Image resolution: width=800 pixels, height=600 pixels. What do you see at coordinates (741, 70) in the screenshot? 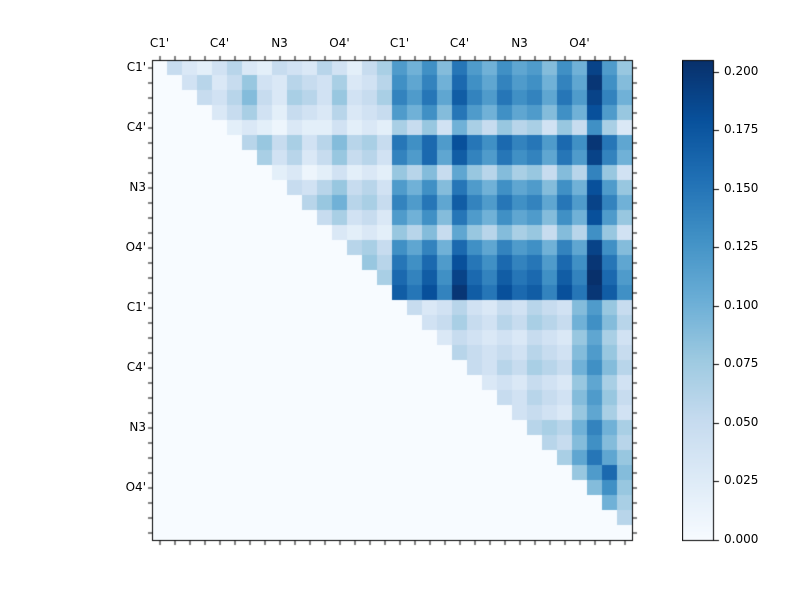
I see `colorbar-tick-label: 0.200` at bounding box center [741, 70].